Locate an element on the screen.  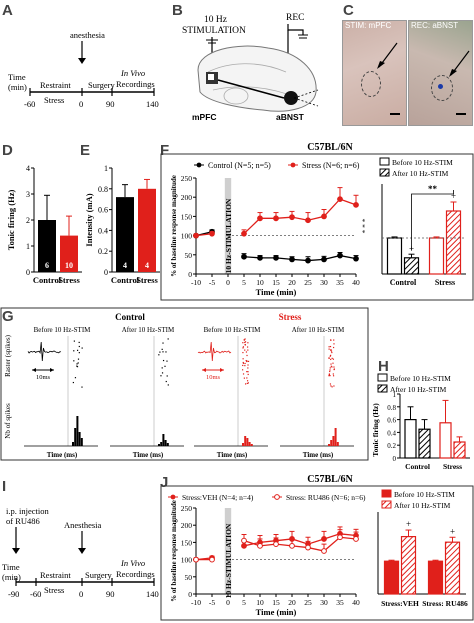
rec-label: REC is located at coordinates (295, 18).